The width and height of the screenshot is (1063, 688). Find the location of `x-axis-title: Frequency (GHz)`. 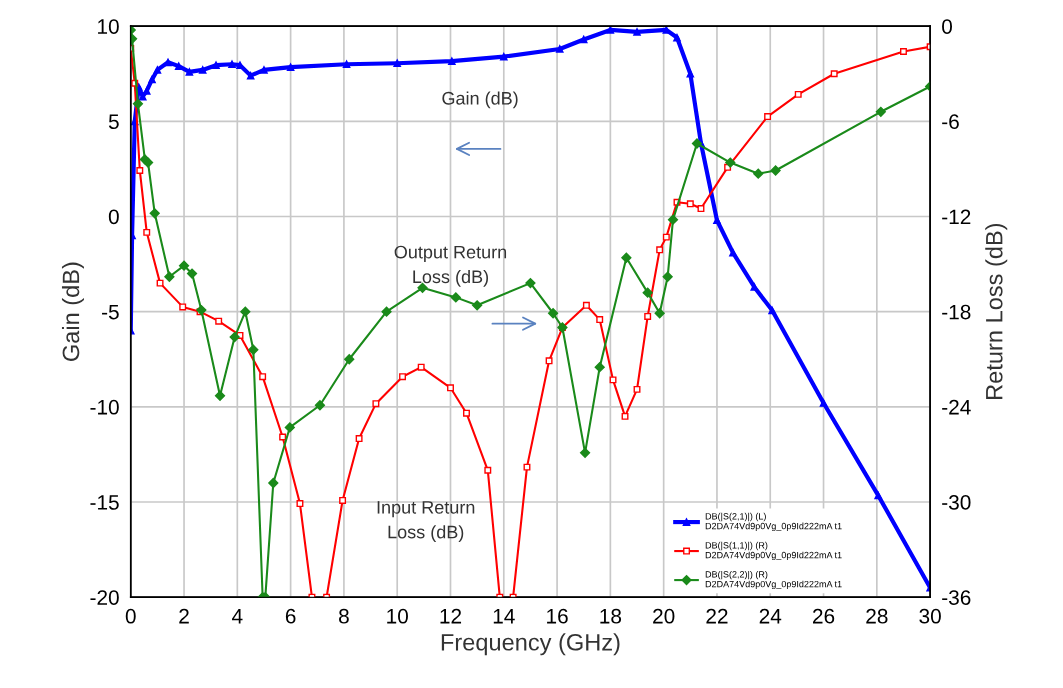

x-axis-title: Frequency (GHz) is located at coordinates (530, 644).